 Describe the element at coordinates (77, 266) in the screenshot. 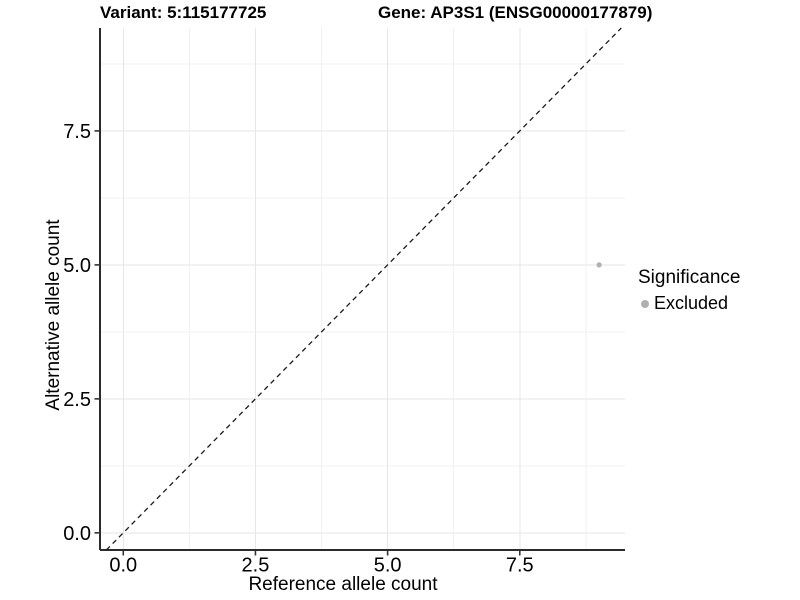

I see `y-tick-label: 5.0` at that location.